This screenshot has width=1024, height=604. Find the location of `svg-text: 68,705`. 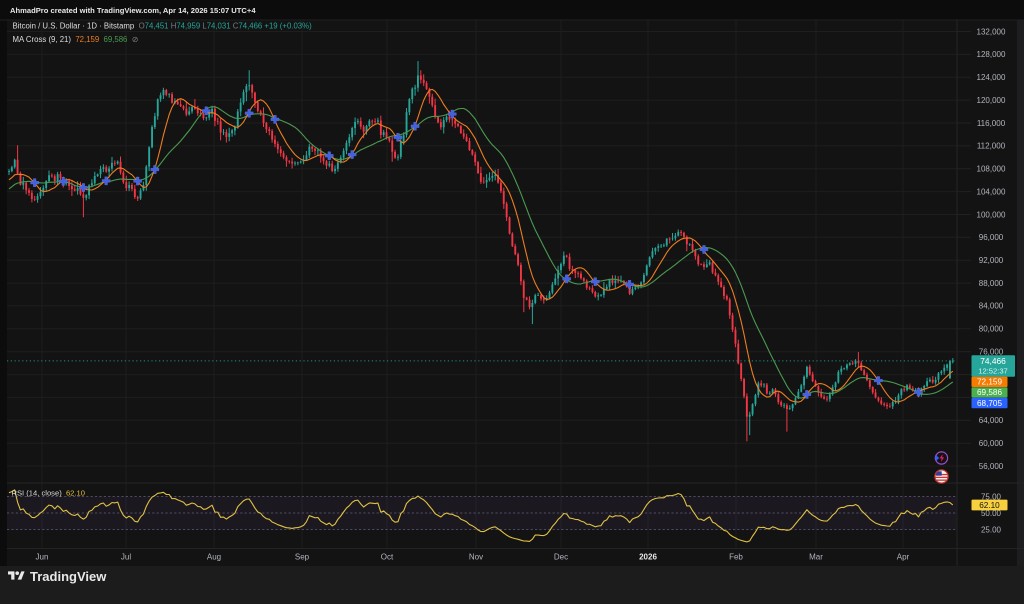

svg-text: 68,705 is located at coordinates (989, 403).